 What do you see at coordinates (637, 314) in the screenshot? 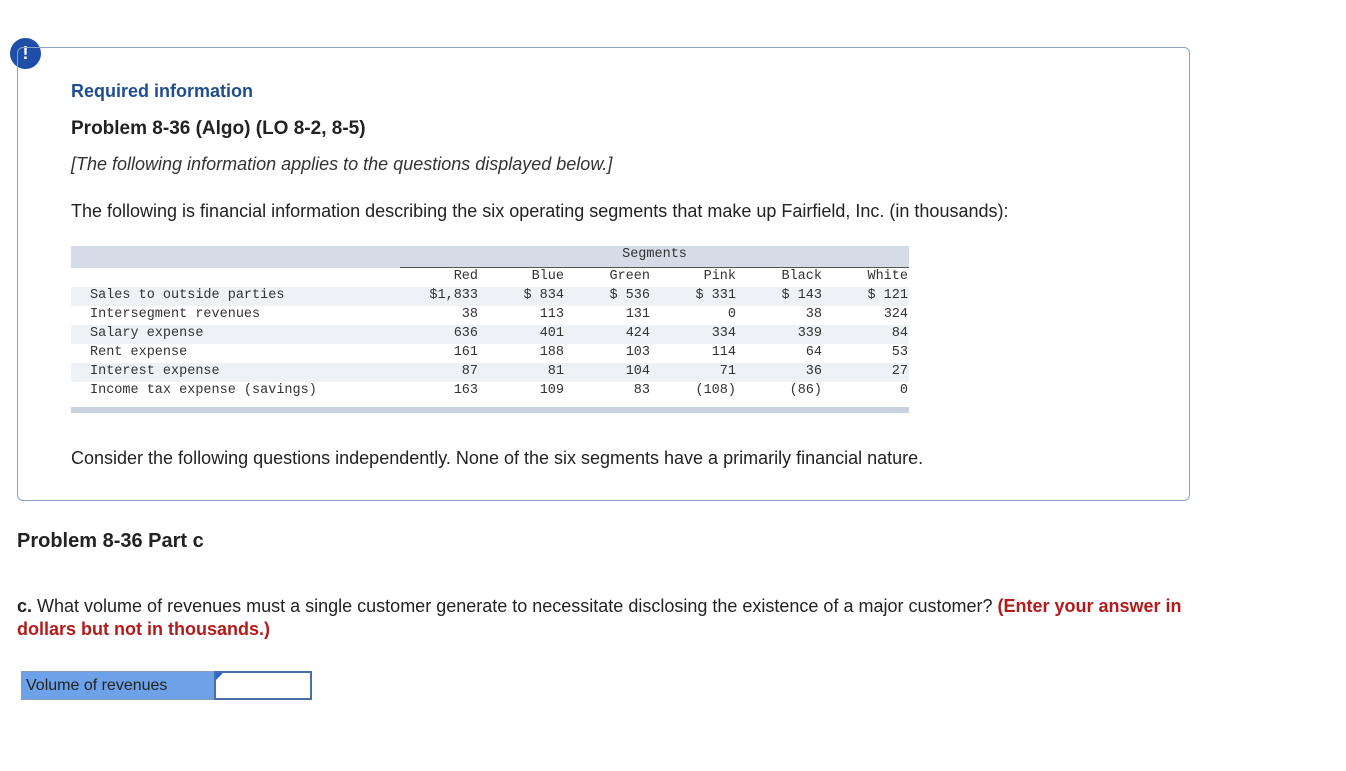
I see `cell-green: 131` at bounding box center [637, 314].